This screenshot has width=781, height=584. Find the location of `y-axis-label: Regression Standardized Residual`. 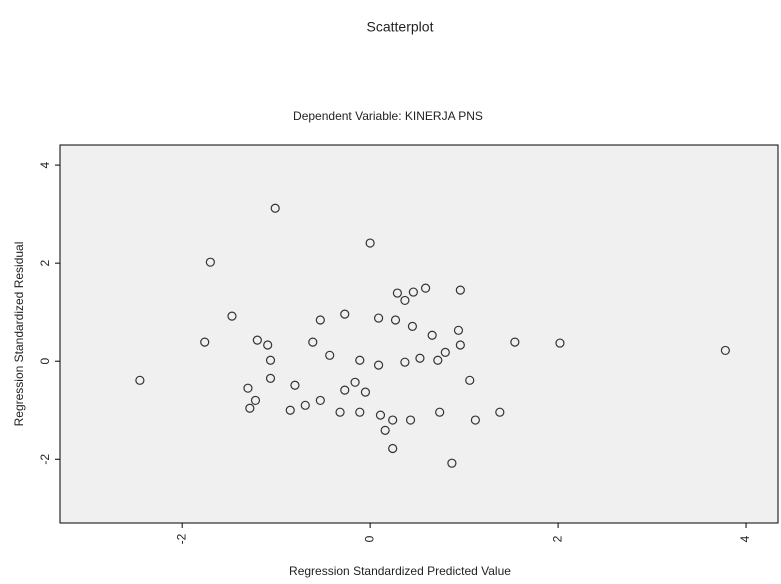

y-axis-label: Regression Standardized Residual is located at coordinates (19, 334).